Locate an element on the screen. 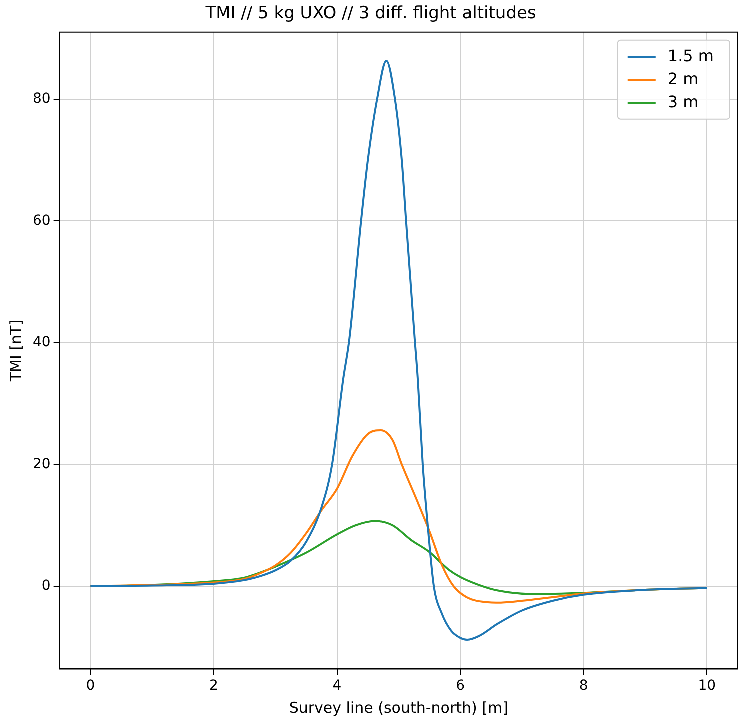 Image resolution: width=740 pixels, height=726 pixels. x-tick-label: 0 is located at coordinates (91, 686).